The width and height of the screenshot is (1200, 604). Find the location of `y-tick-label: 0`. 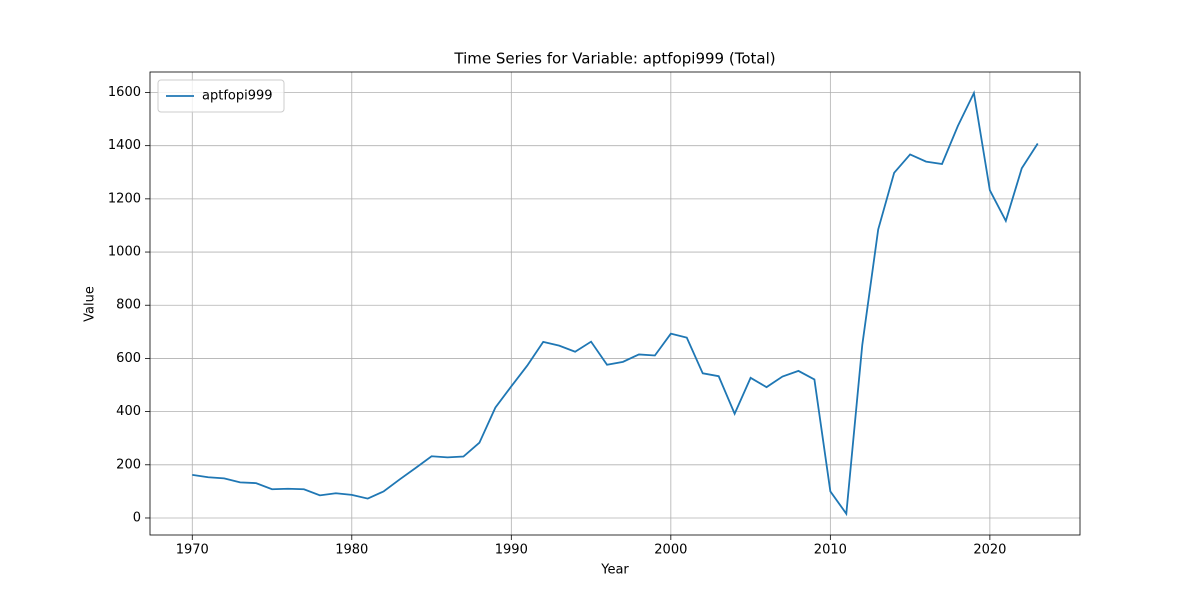

y-tick-label: 0 is located at coordinates (137, 517).